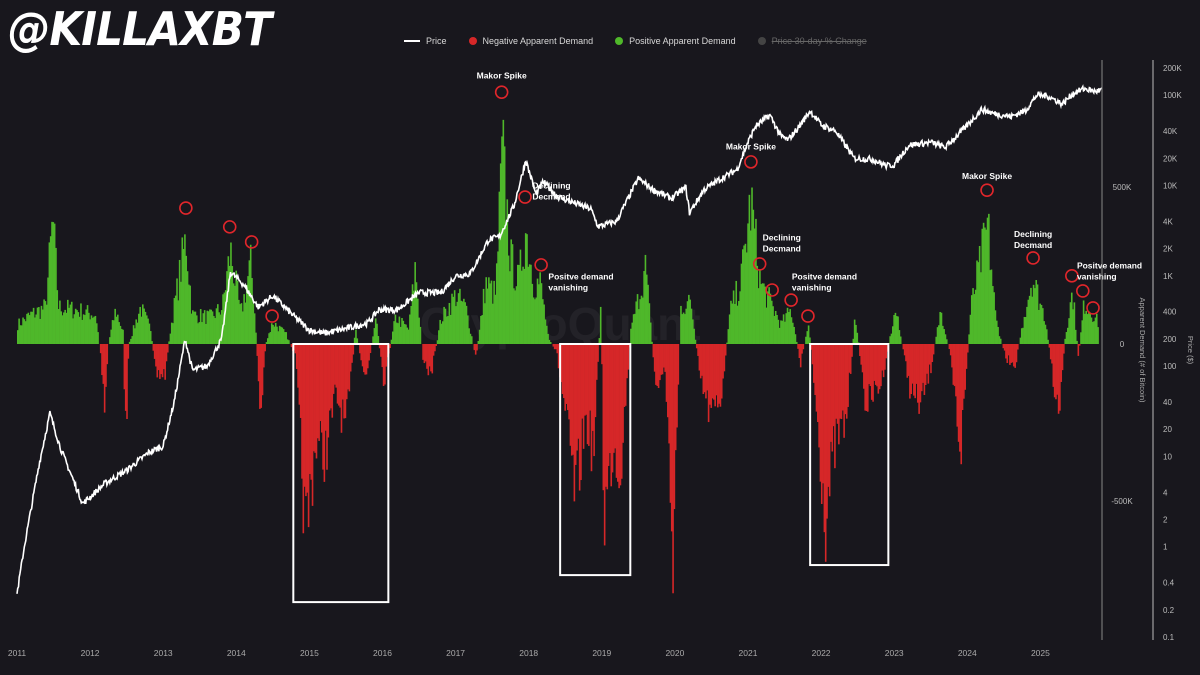  I want to click on legend-item-positive-demand: Positive Apparent Demand, so click(675, 41).